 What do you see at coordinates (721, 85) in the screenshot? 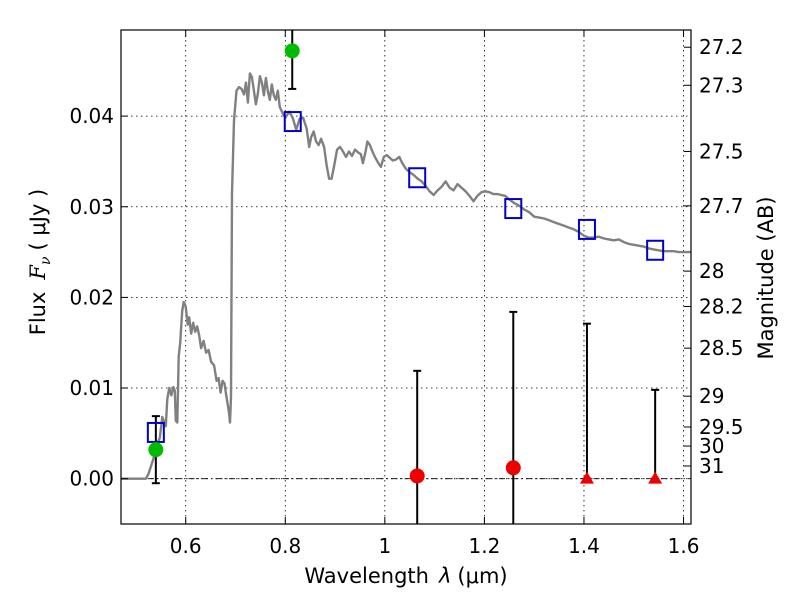
I see `magnitude-tick-label: 27.3` at bounding box center [721, 85].